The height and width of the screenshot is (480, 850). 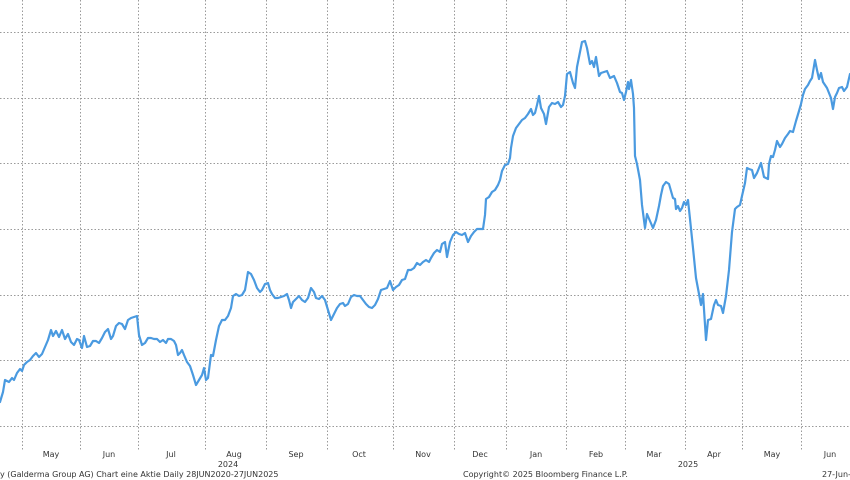 I want to click on x-axis-month-label: Dec, so click(x=480, y=454).